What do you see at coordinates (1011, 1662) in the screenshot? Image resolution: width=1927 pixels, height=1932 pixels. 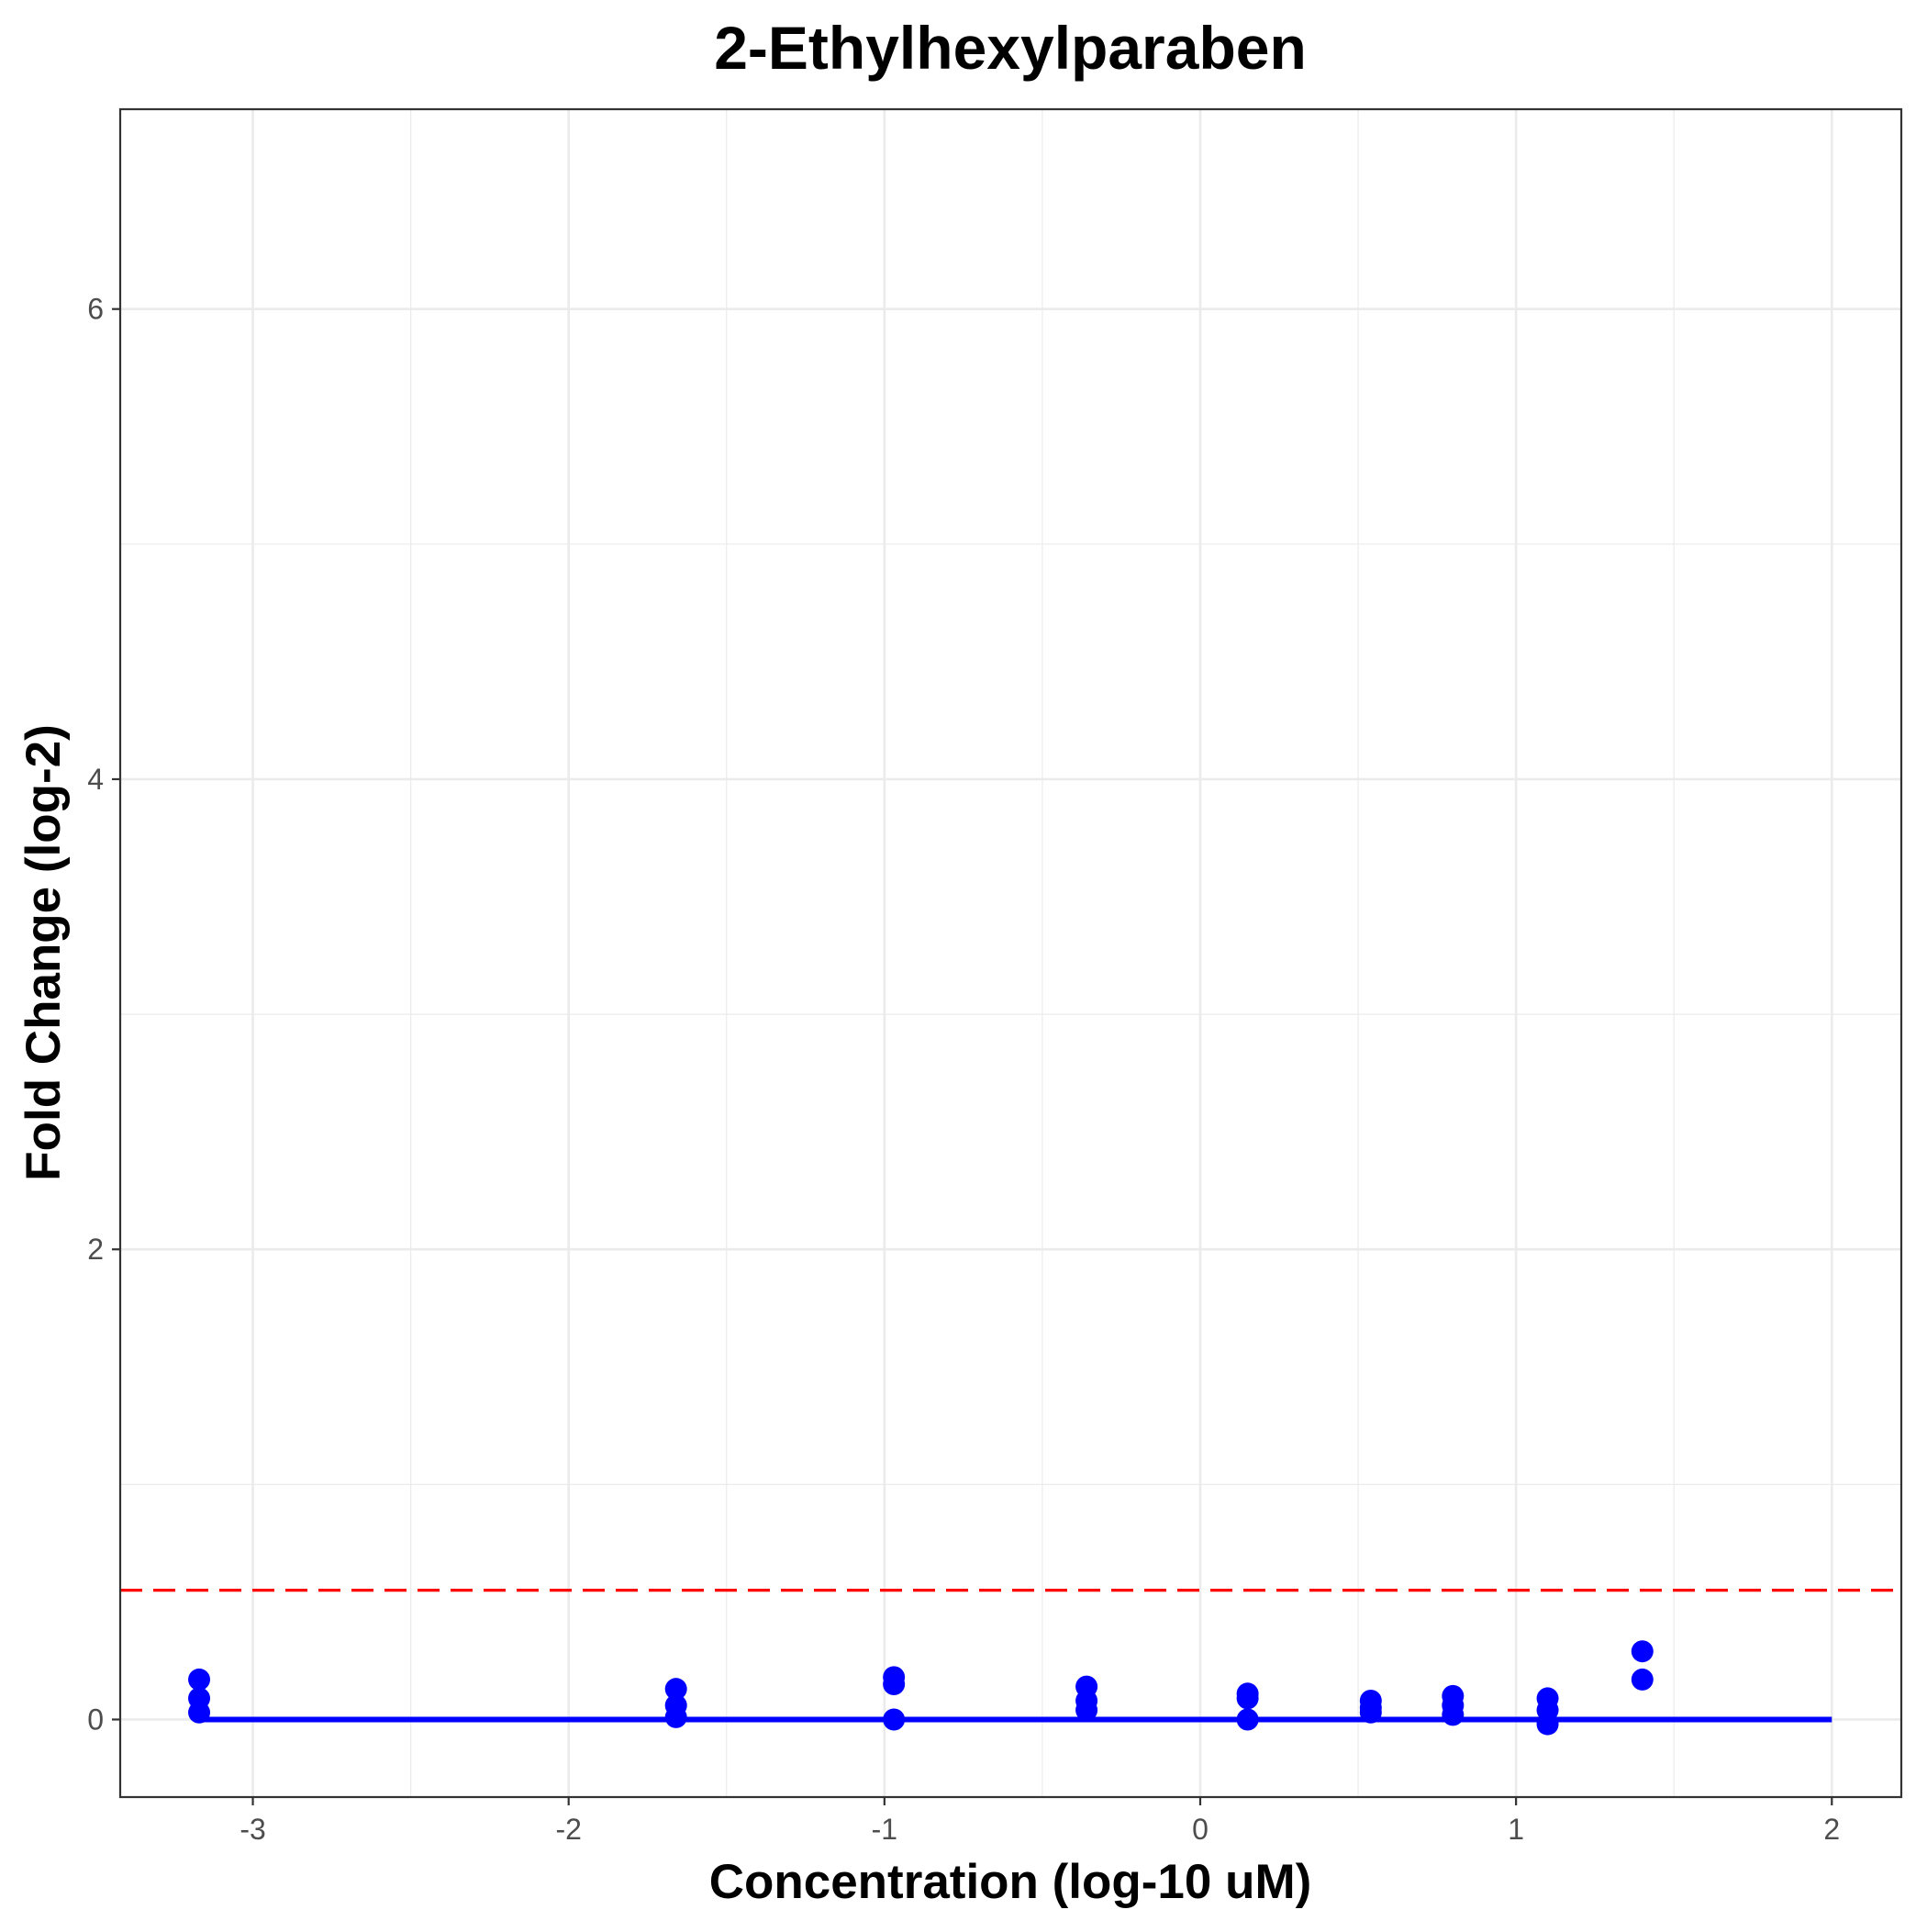 I see `data-marks` at bounding box center [1011, 1662].